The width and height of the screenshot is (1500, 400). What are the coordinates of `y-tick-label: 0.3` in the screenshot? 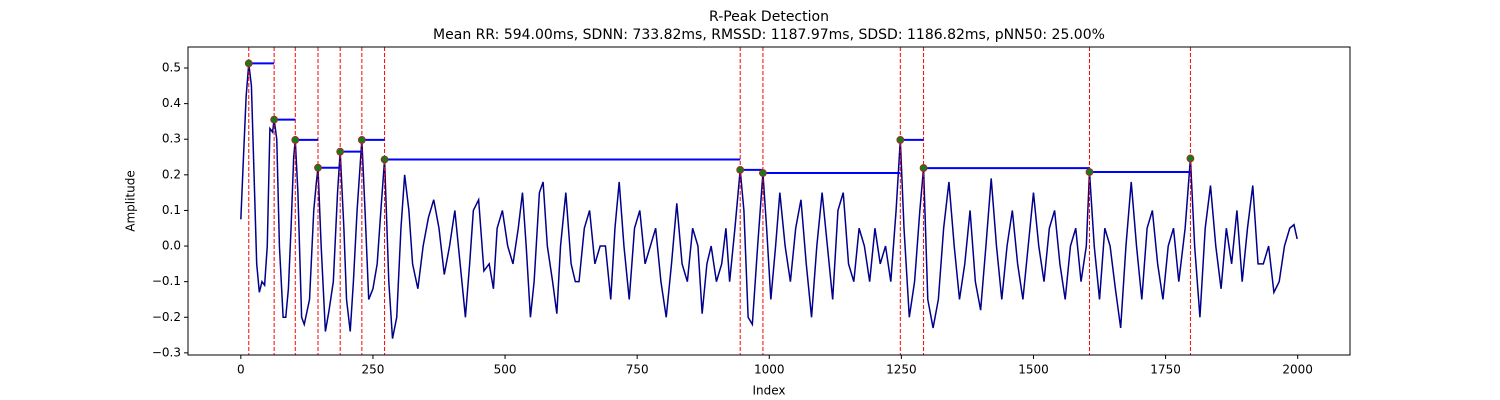 It's located at (171, 139).